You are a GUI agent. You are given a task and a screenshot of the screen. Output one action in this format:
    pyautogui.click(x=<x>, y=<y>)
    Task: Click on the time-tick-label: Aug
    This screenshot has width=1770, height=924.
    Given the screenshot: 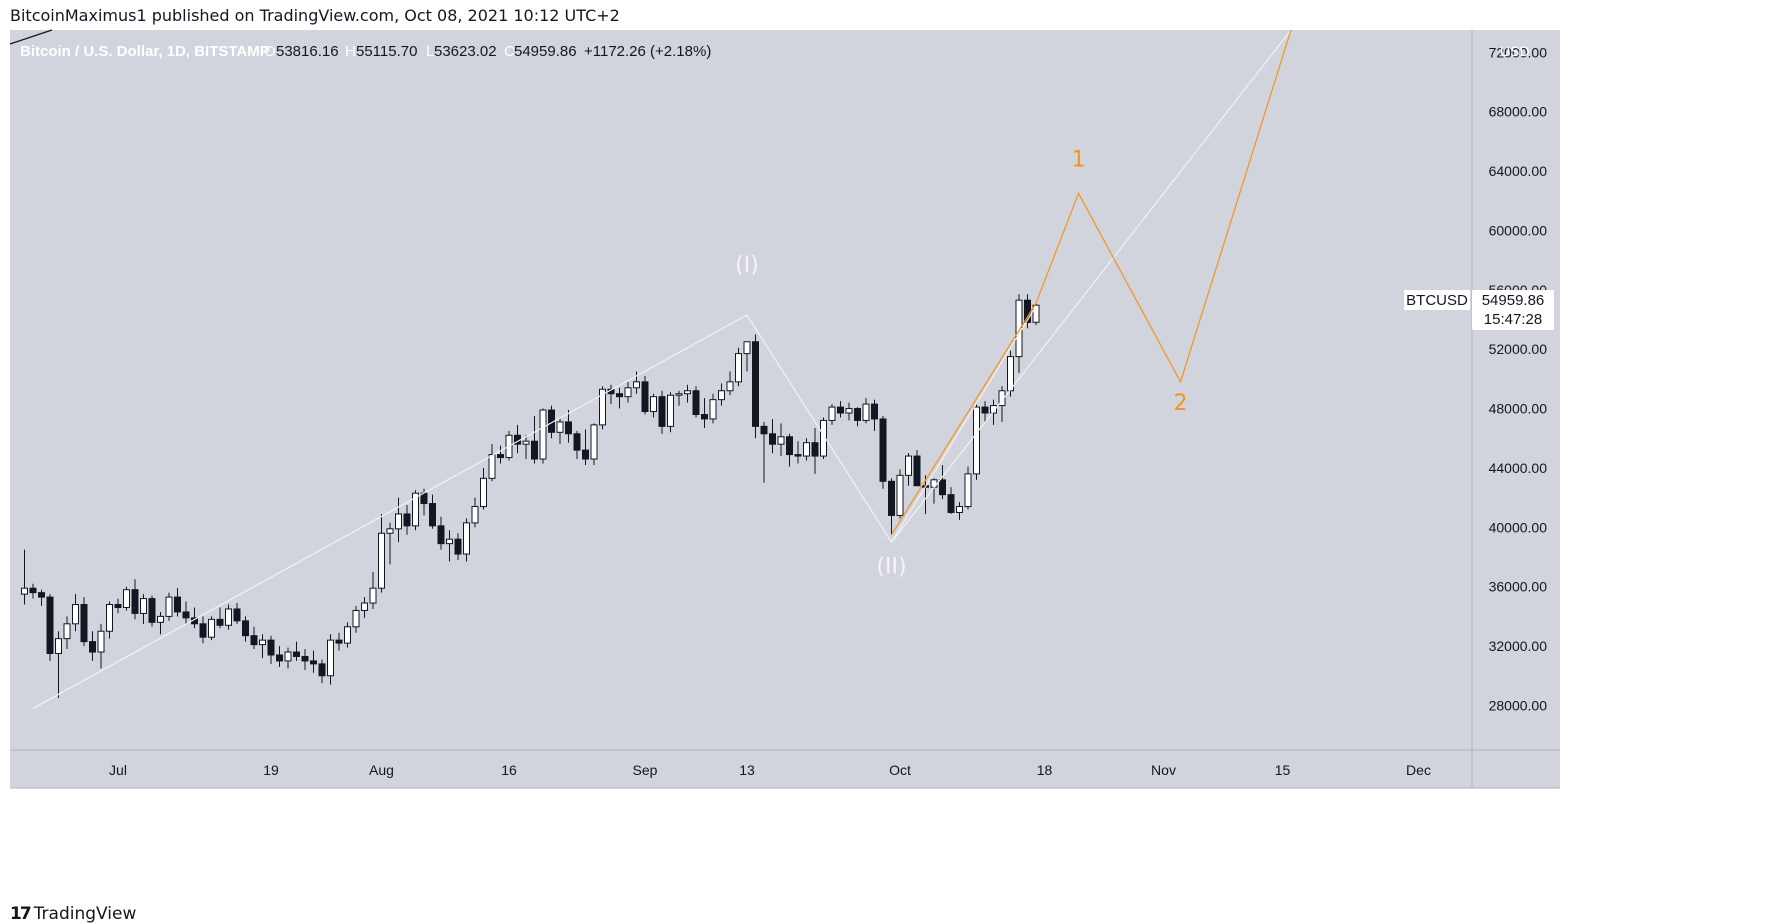 What is the action you would take?
    pyautogui.click(x=381, y=770)
    